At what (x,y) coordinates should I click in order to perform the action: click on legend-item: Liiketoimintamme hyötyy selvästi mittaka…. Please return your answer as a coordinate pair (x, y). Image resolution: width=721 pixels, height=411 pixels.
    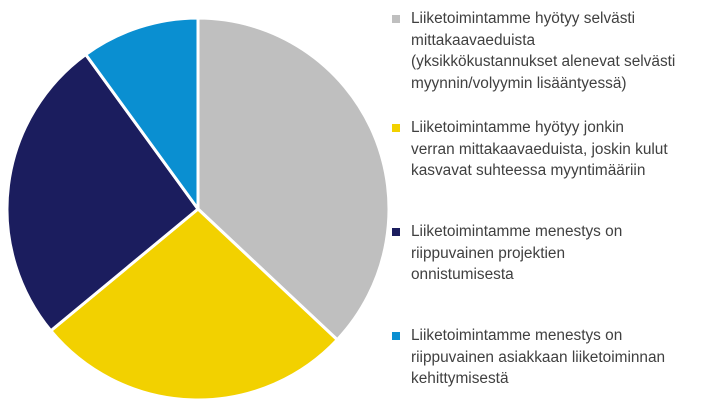
    Looking at the image, I should click on (554, 51).